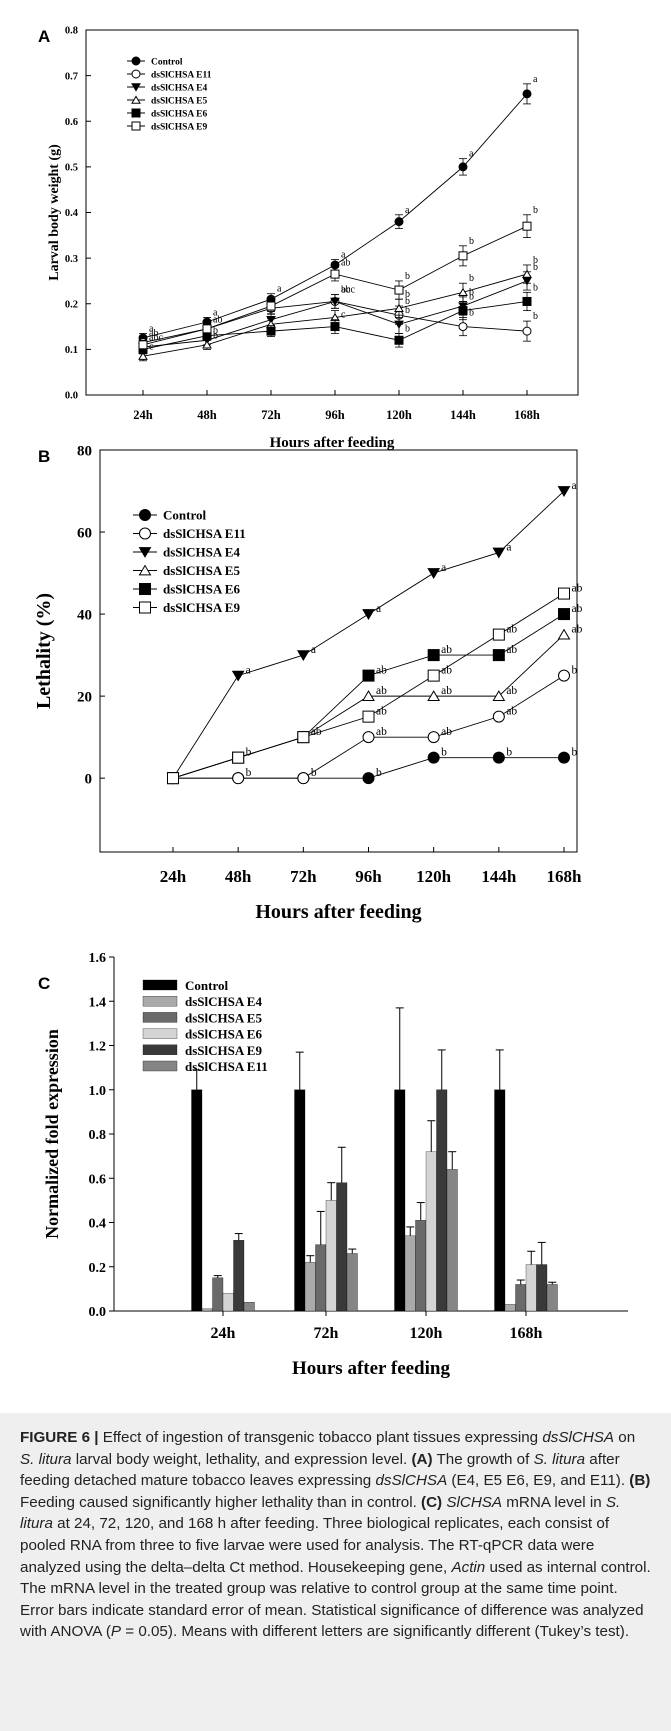  What do you see at coordinates (71, 31) in the screenshot?
I see `y-tick-label: 0.8` at bounding box center [71, 31].